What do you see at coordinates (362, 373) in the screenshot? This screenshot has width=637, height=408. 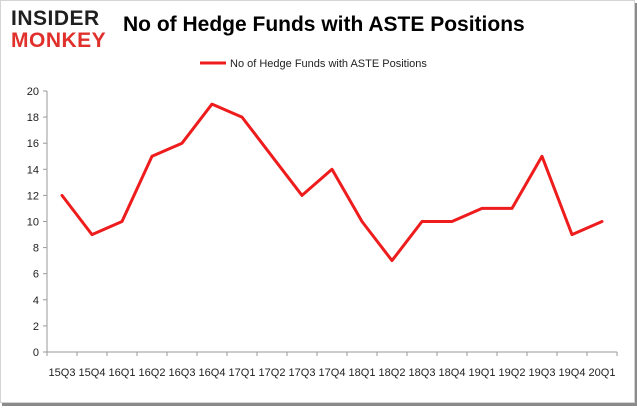 I see `x-tick-label: 18Q1` at bounding box center [362, 373].